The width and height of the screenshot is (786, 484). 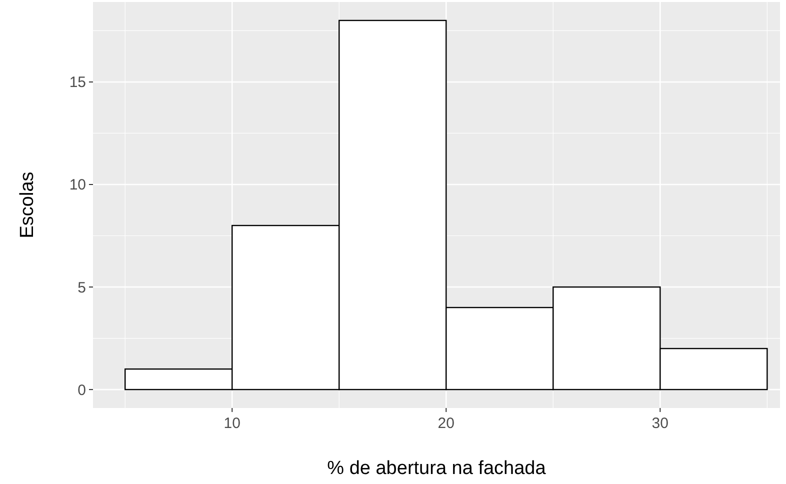 What do you see at coordinates (82, 287) in the screenshot?
I see `y-tick-label: 5` at bounding box center [82, 287].